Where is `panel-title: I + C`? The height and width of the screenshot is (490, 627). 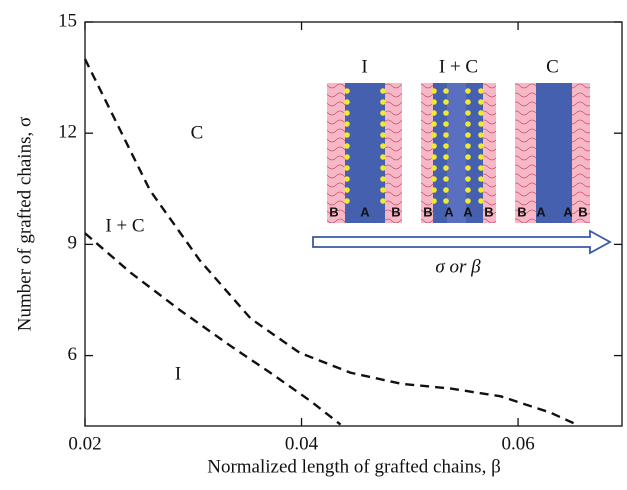 panel-title: I + C is located at coordinates (458, 66).